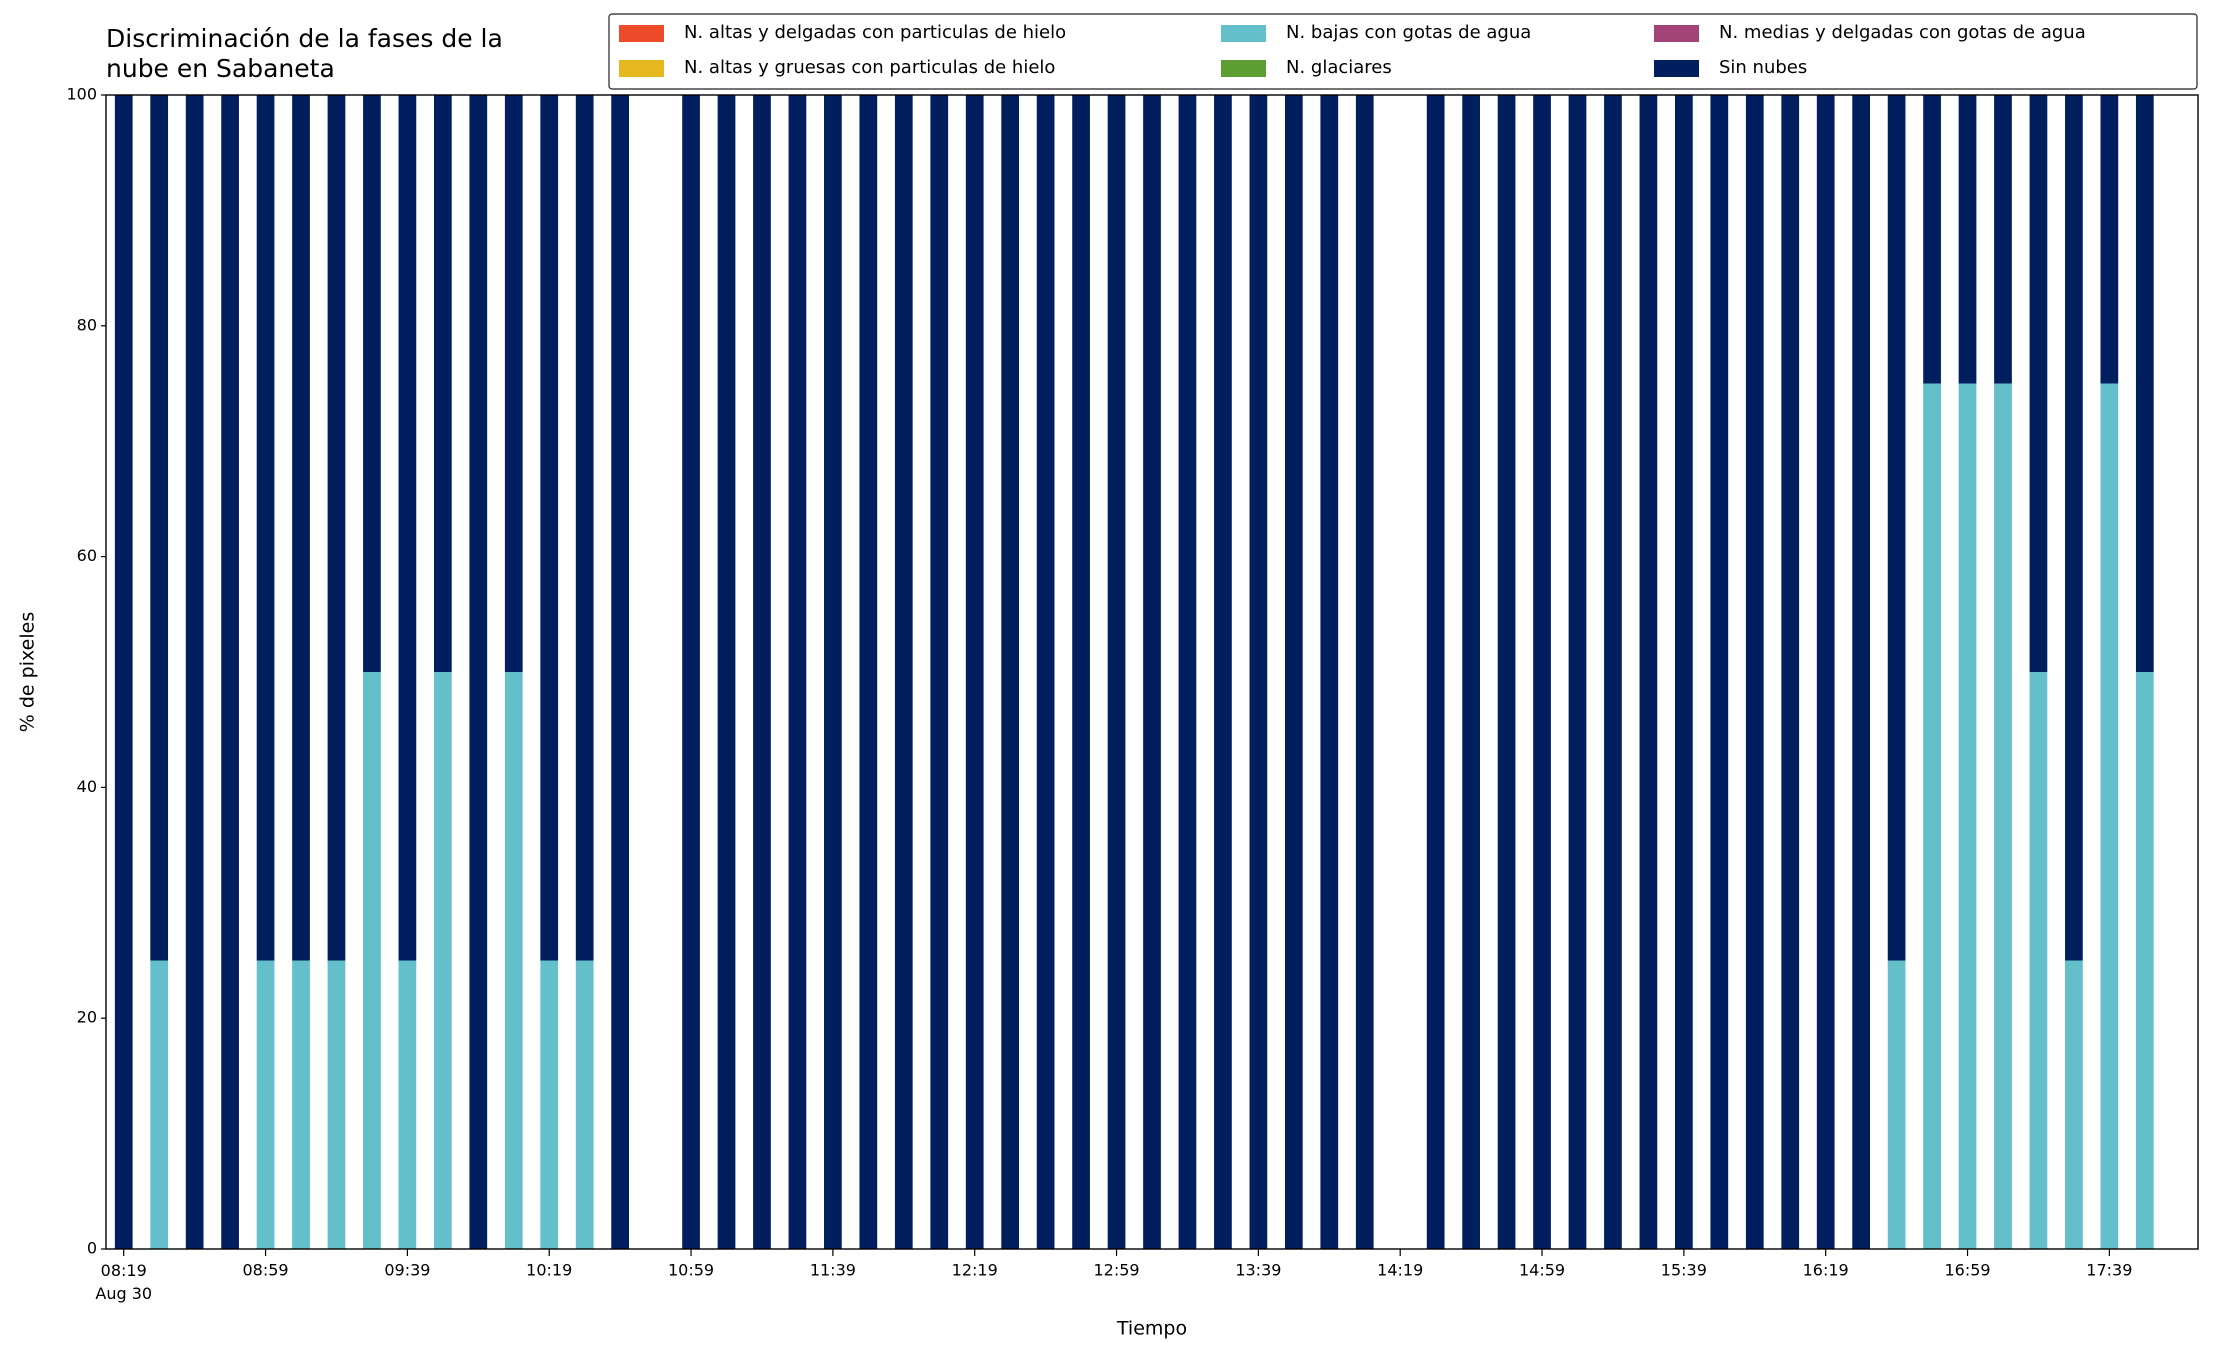  I want to click on x-tick-label: 10:19, so click(549, 1270).